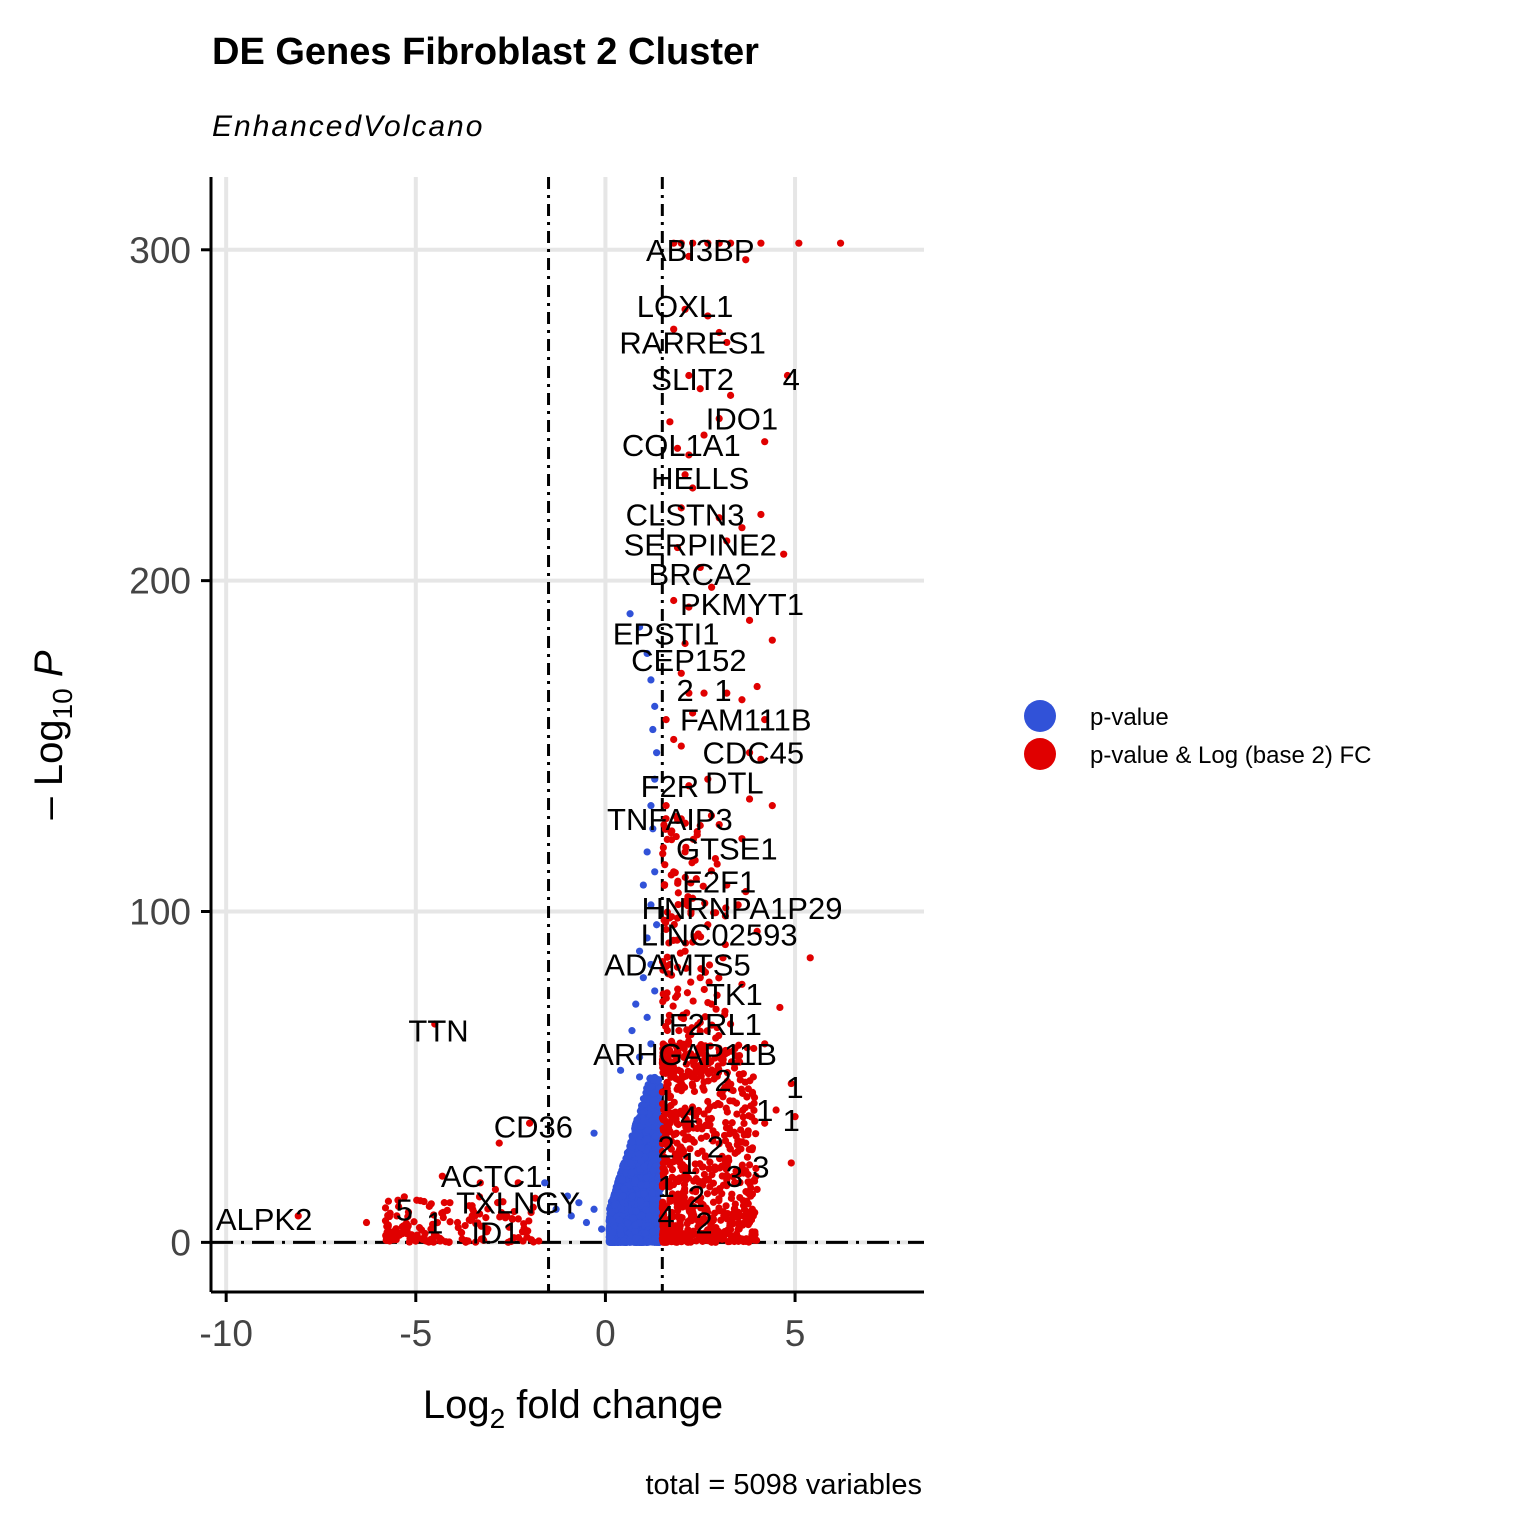 This screenshot has height=1536, width=1536. I want to click on x-tick-label: -5, so click(415, 1333).